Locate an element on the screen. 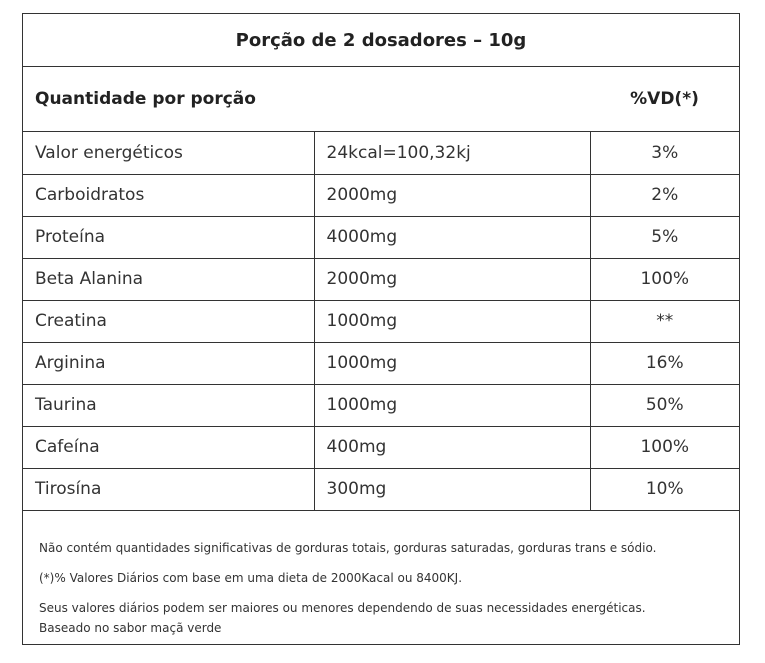 This screenshot has width=765, height=663. nutrient-amount: 4000mg is located at coordinates (452, 237).